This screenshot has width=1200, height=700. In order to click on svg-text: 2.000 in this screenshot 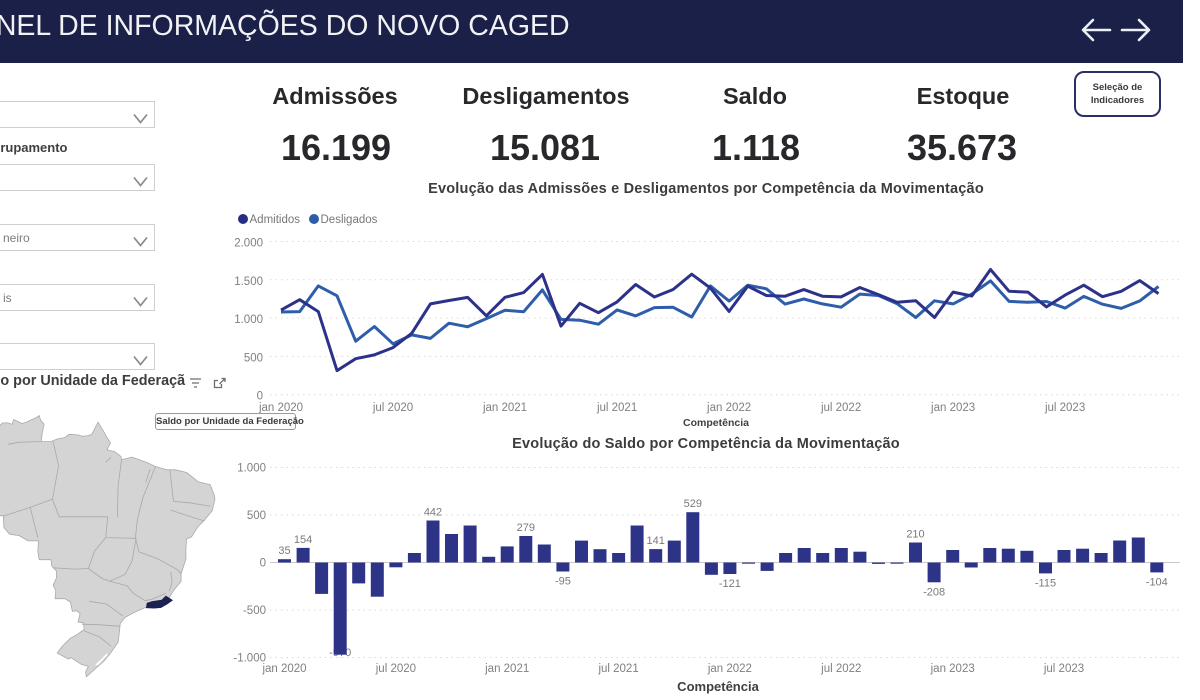, I will do `click(248, 244)`.